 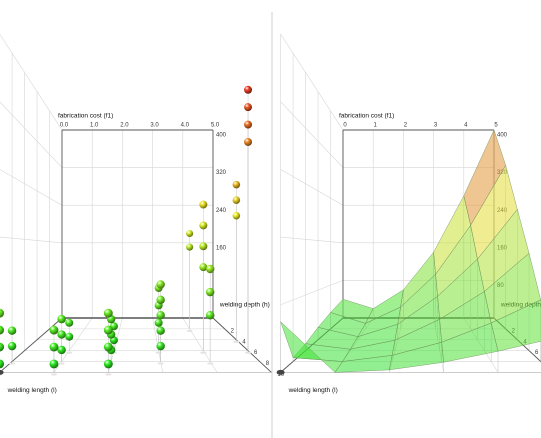 What do you see at coordinates (221, 248) in the screenshot?
I see `z-tick-label: 160` at bounding box center [221, 248].